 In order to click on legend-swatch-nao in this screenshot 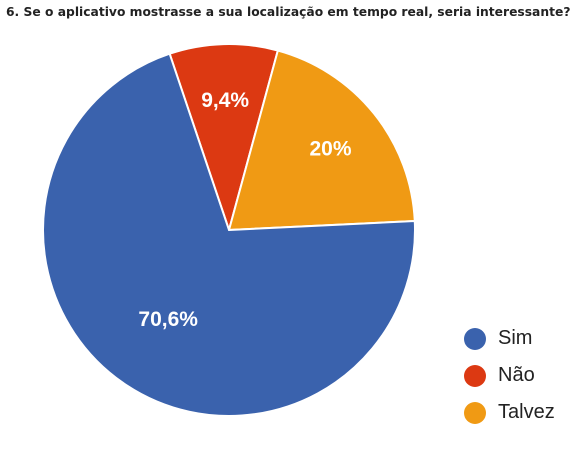, I will do `click(475, 375)`.